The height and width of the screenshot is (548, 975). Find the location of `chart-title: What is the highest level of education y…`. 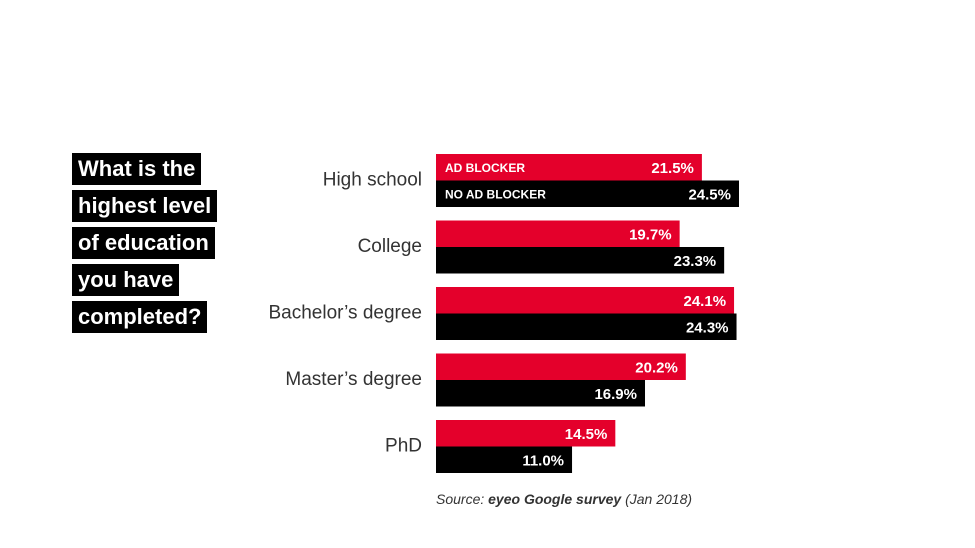

chart-title: What is the highest level of education y… is located at coordinates (172, 245).